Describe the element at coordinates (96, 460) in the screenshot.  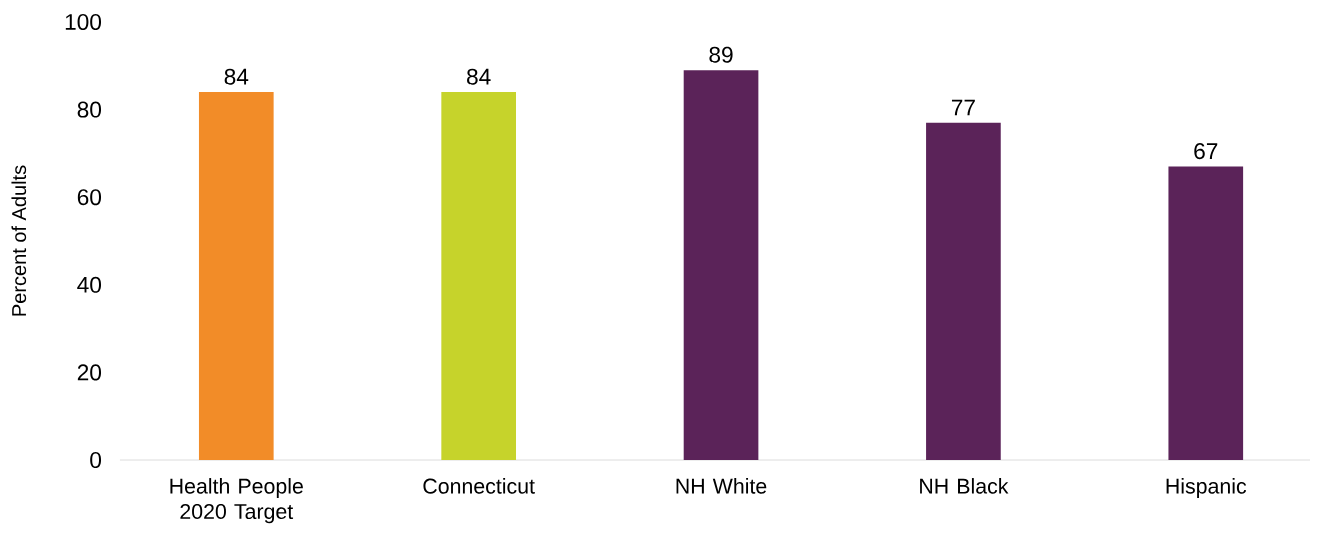
I see `y-tick-label: 0` at that location.